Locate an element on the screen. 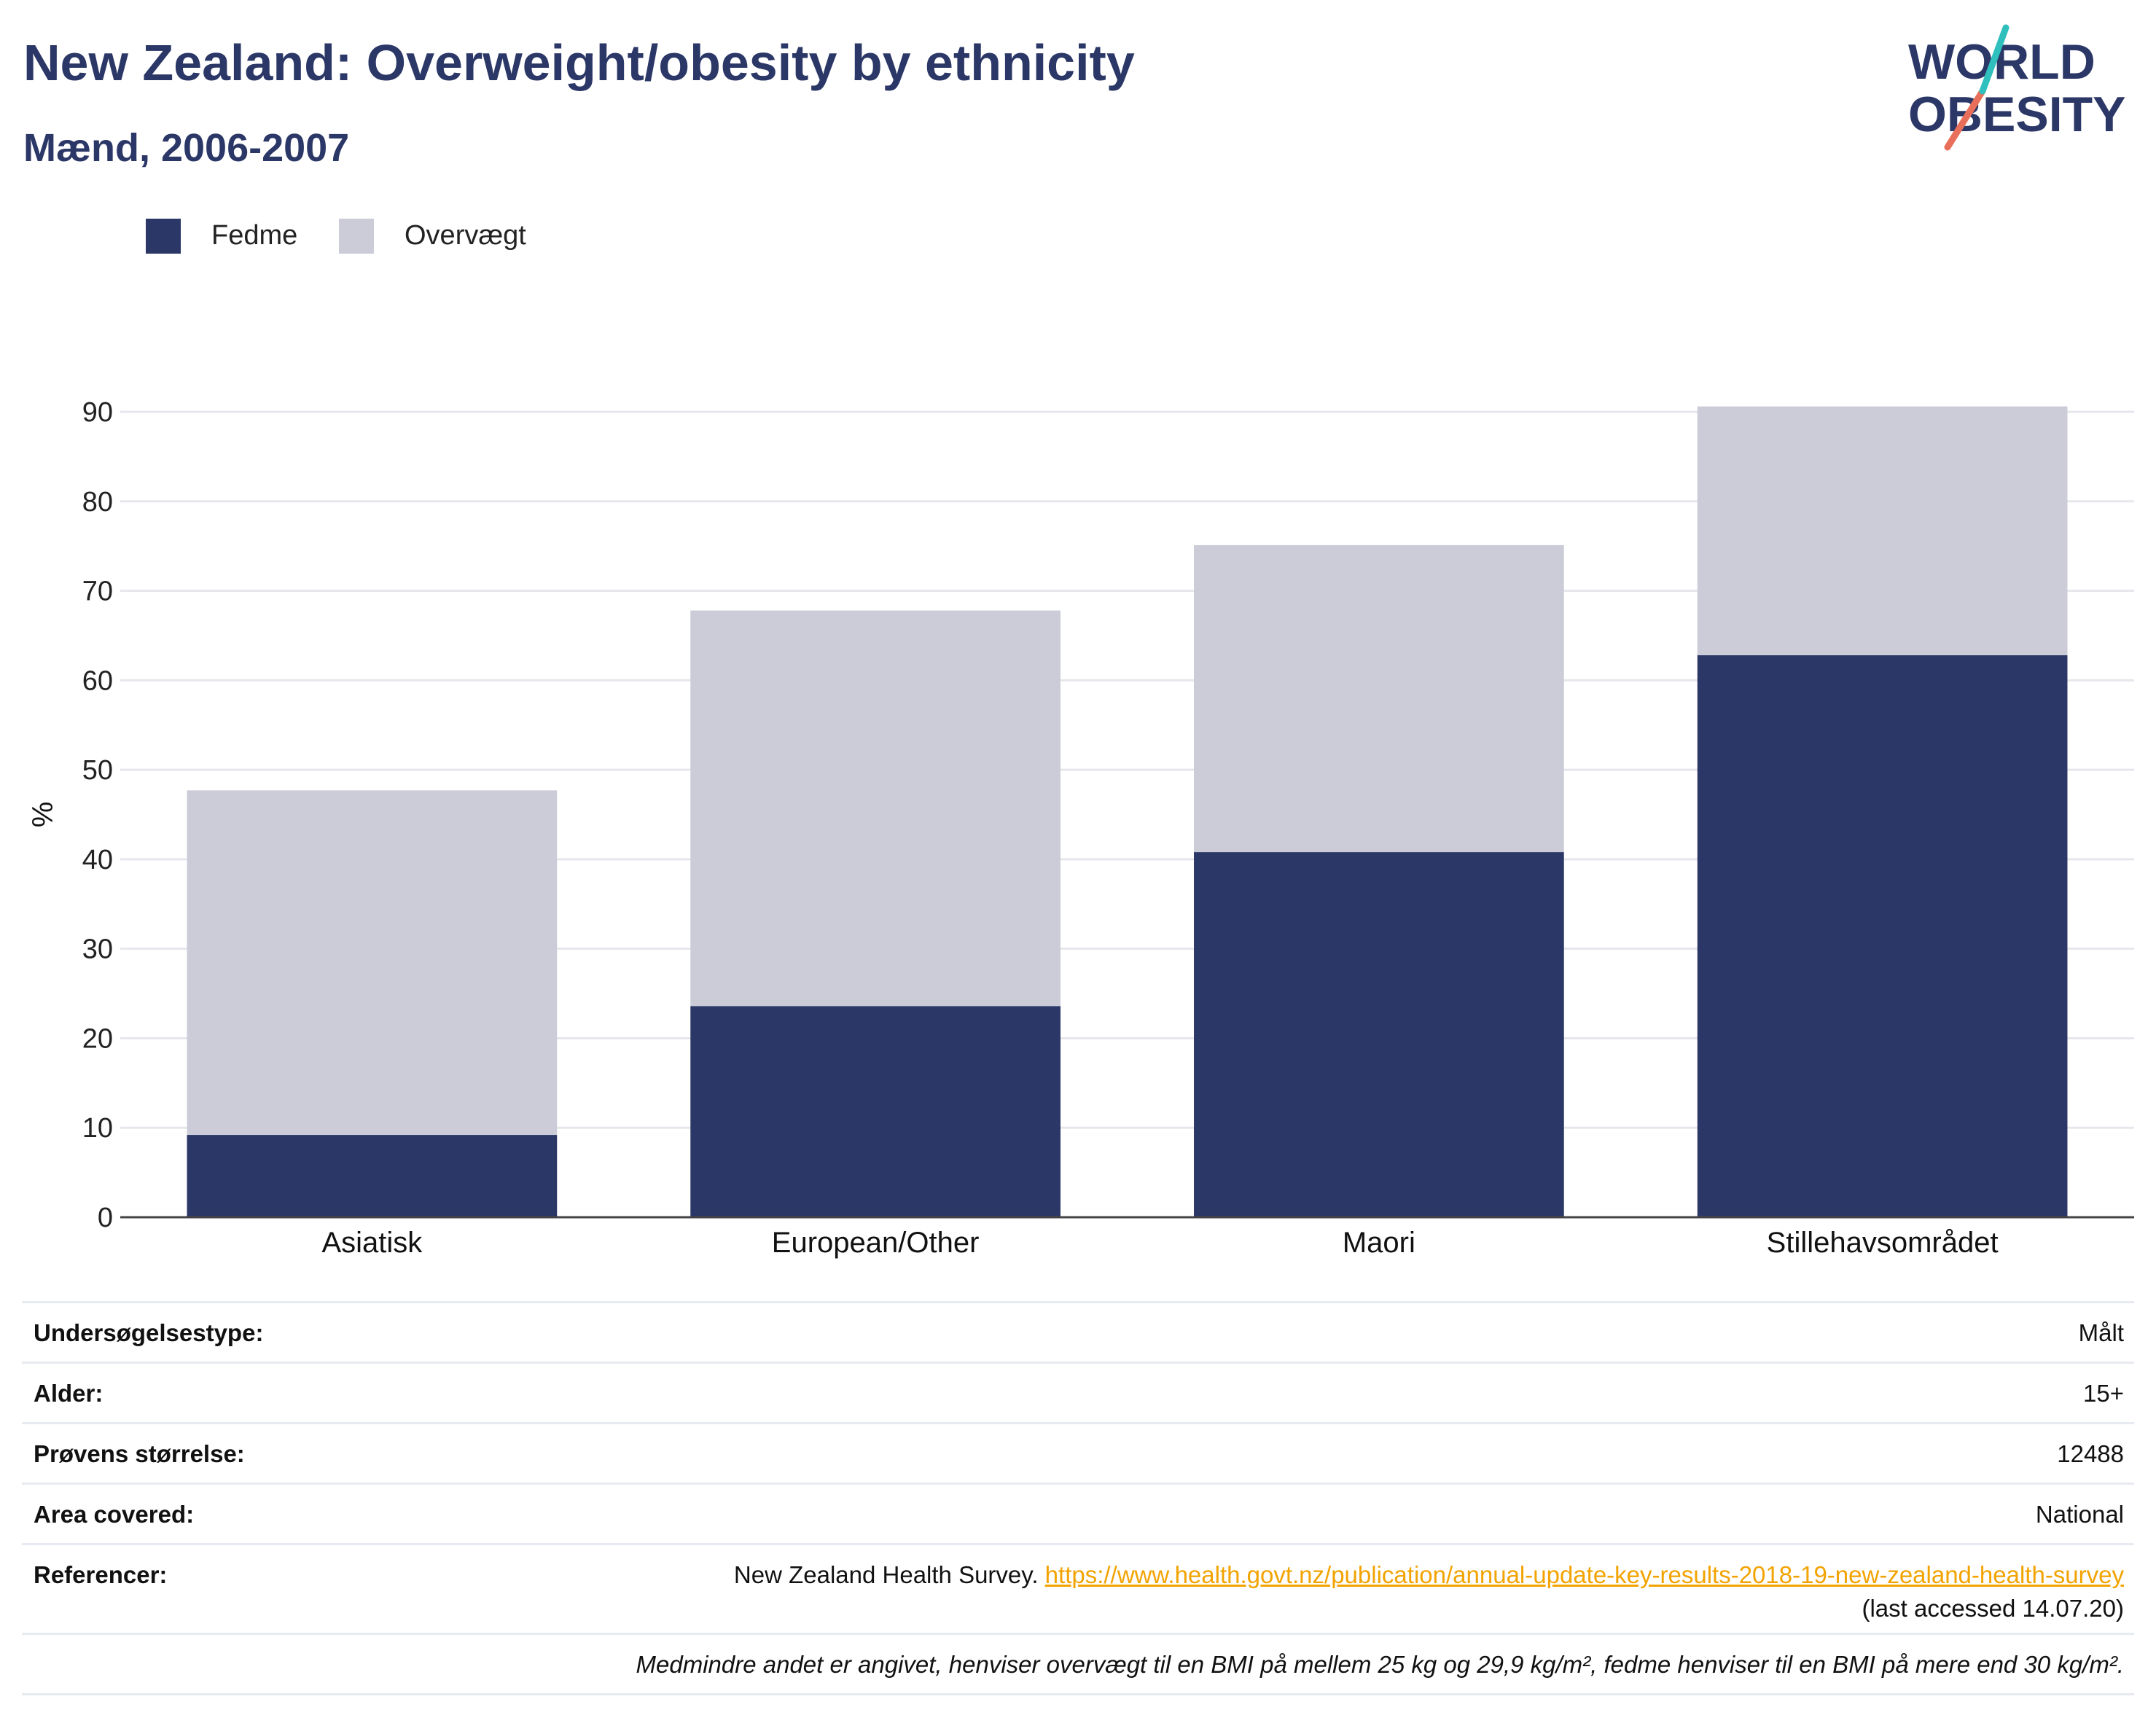 The height and width of the screenshot is (1734, 2156). legend-swatch-fedme is located at coordinates (163, 236).